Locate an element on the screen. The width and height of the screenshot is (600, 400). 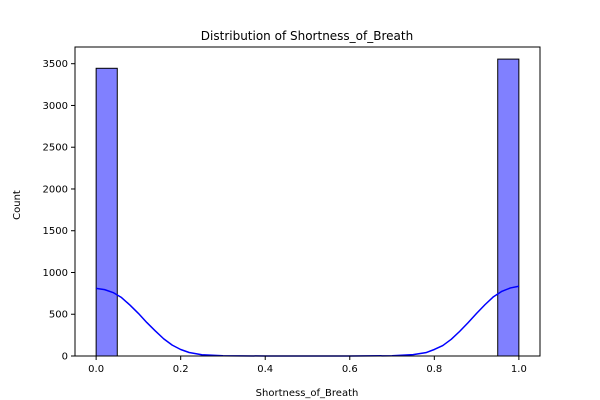
x-tick-label-4: 0.8 is located at coordinates (434, 369).